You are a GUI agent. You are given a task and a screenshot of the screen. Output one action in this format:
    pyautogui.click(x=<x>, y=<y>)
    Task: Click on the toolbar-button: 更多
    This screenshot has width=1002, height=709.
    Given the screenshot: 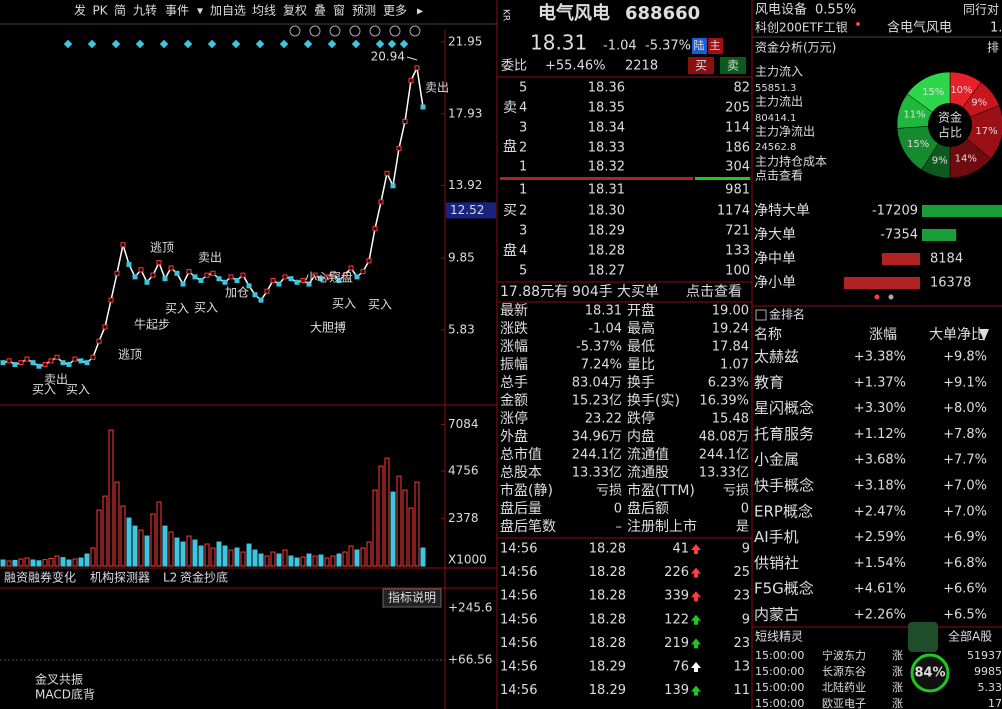 What is the action you would take?
    pyautogui.click(x=395, y=11)
    